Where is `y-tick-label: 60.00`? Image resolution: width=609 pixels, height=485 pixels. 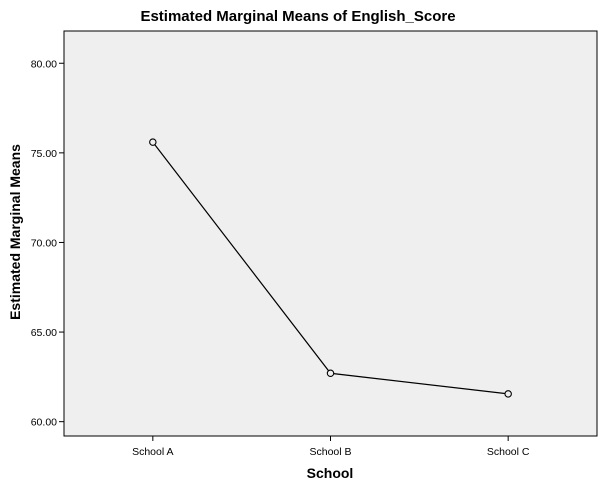 y-tick-label: 60.00 is located at coordinates (44, 423).